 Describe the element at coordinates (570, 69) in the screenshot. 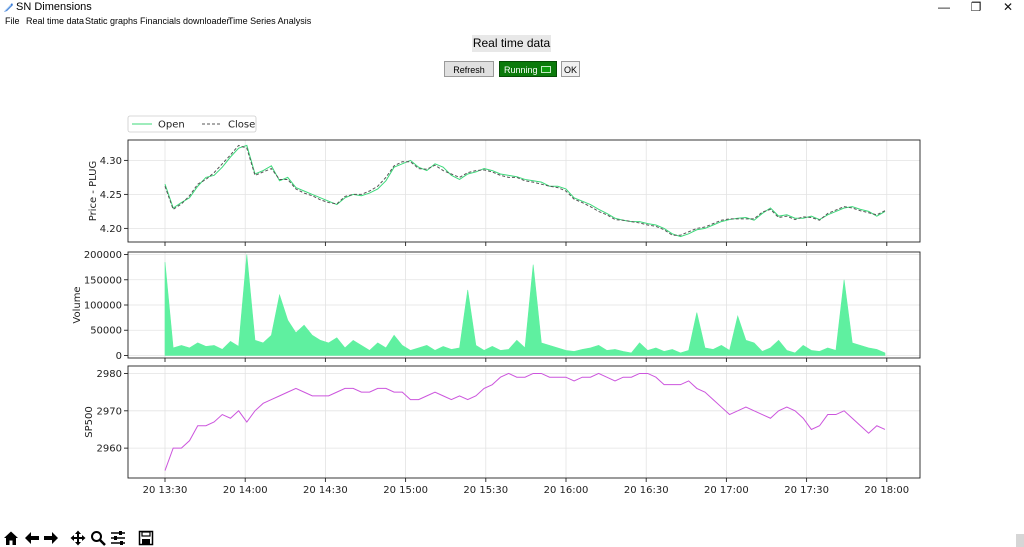

I see `ok-button: OK` at that location.